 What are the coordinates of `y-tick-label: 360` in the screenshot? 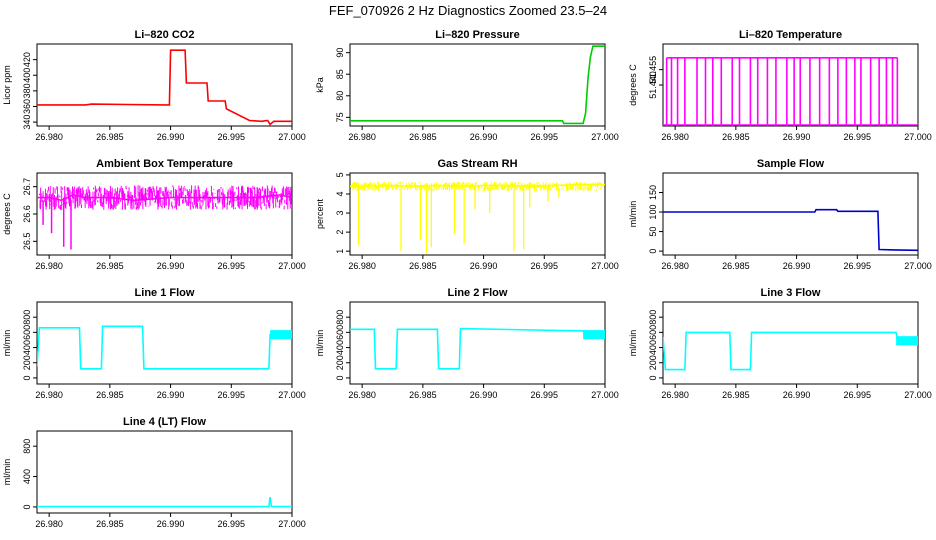 It's located at (27, 106).